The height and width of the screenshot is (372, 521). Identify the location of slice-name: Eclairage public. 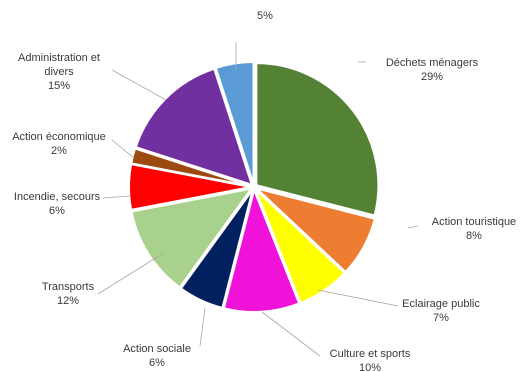
(441, 304).